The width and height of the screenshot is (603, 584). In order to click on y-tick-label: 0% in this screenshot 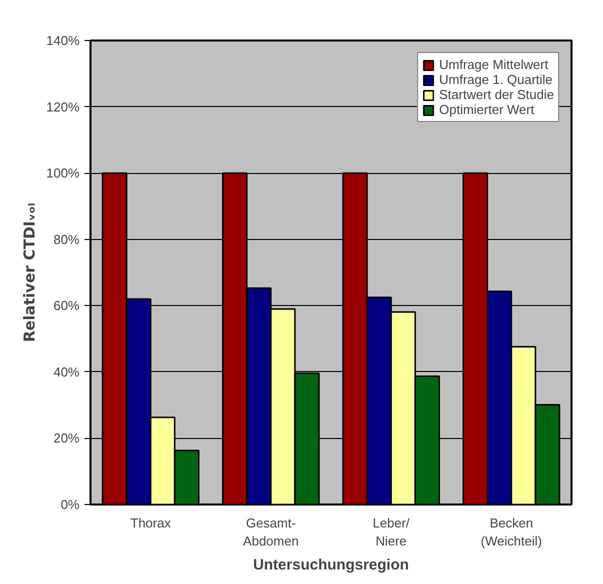, I will do `click(70, 504)`.